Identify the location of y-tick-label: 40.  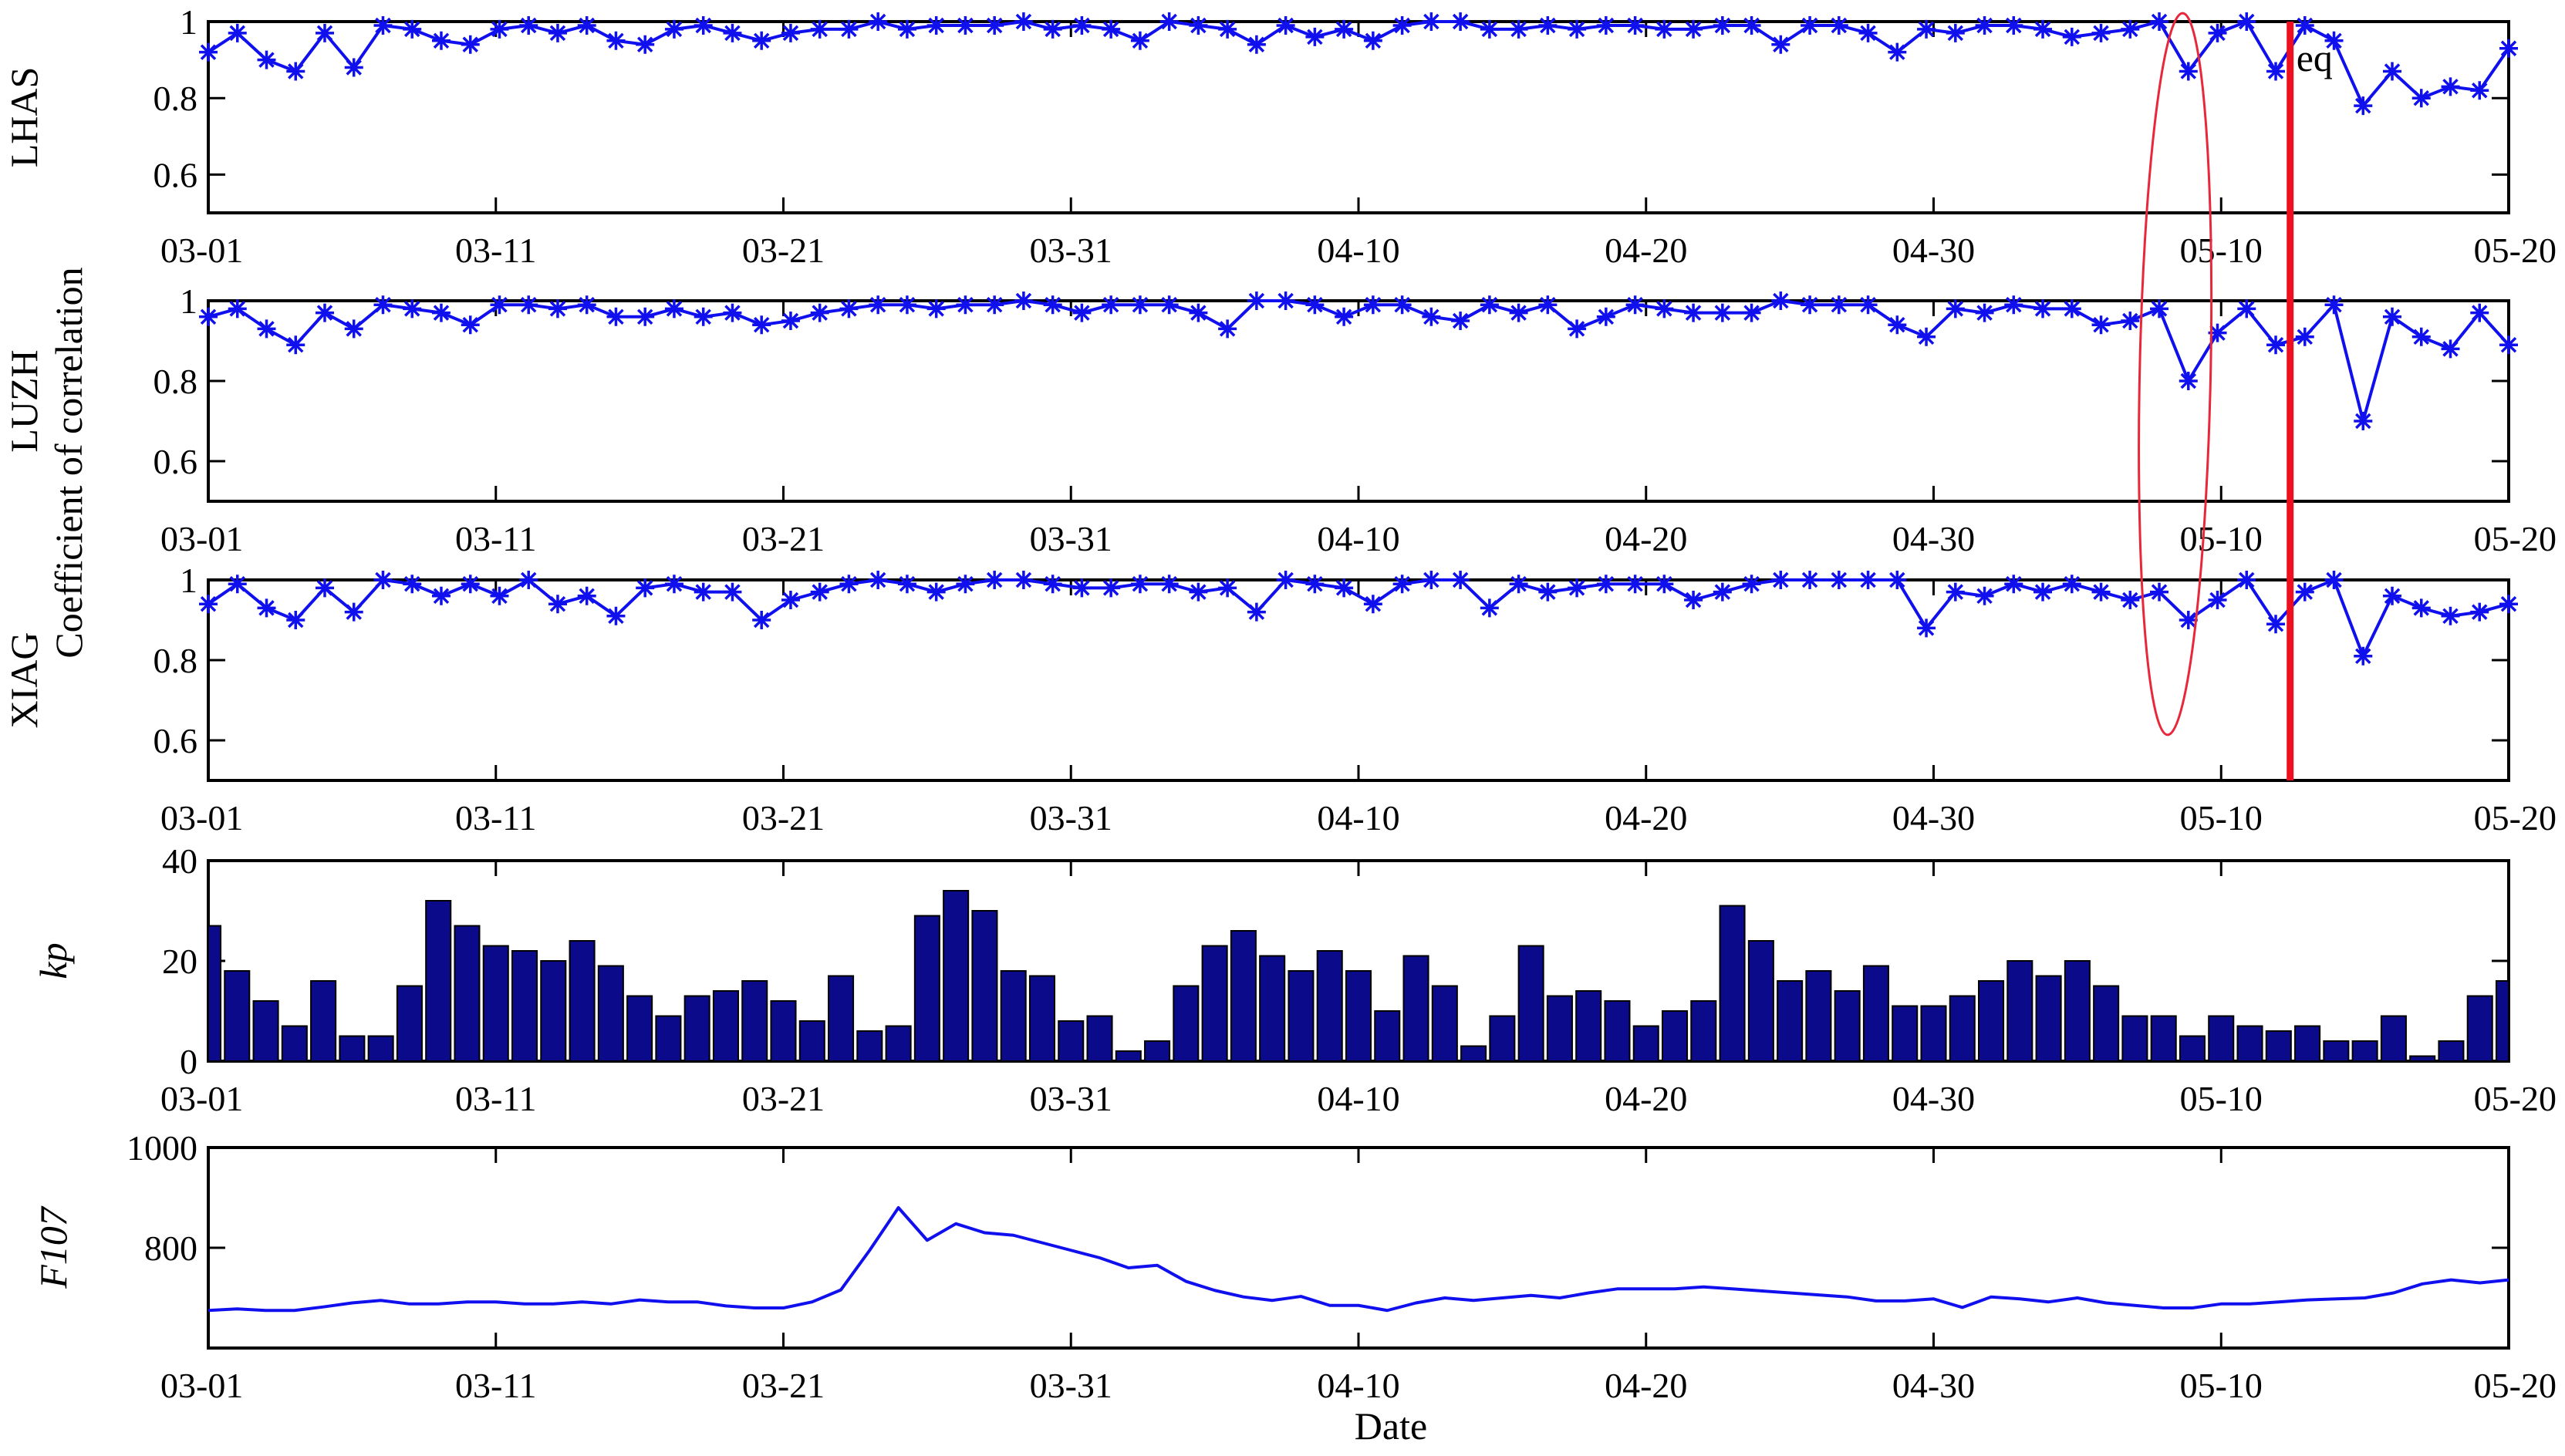
(179, 861).